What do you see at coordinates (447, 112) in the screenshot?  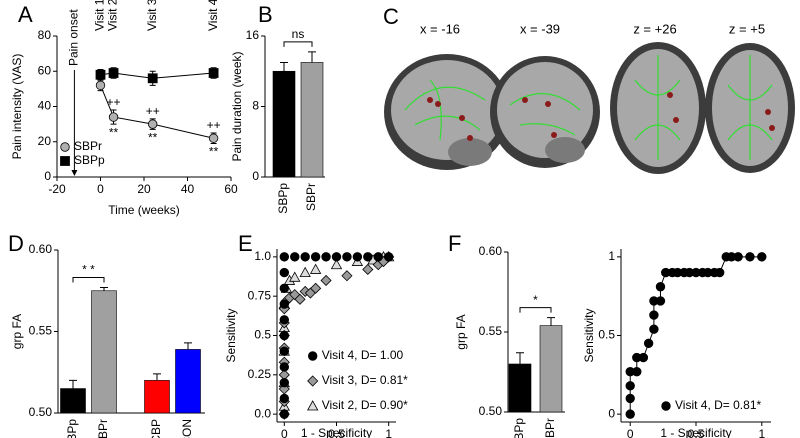 I see `brain-sagittal` at bounding box center [447, 112].